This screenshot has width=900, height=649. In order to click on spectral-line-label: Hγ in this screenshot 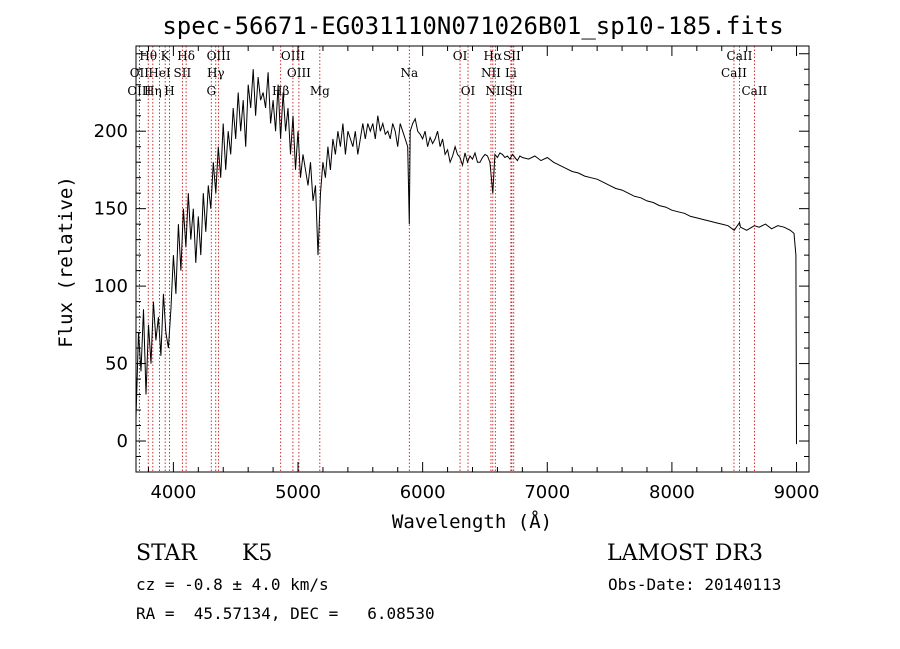, I will do `click(216, 73)`.